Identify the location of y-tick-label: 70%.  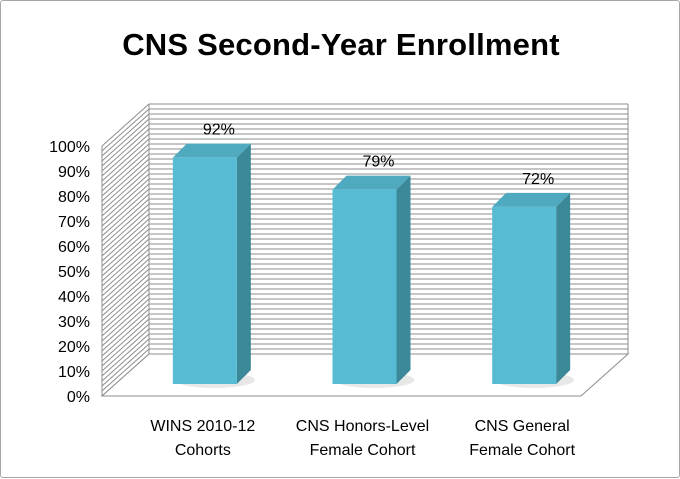
(74, 222).